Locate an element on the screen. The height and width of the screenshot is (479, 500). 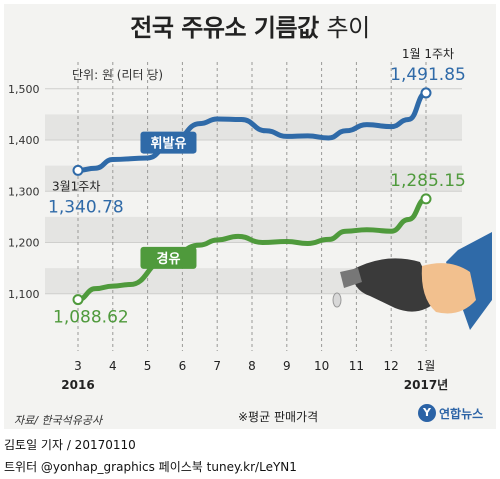
unit-label: 단위: 원 (리터 당) is located at coordinates (118, 75).